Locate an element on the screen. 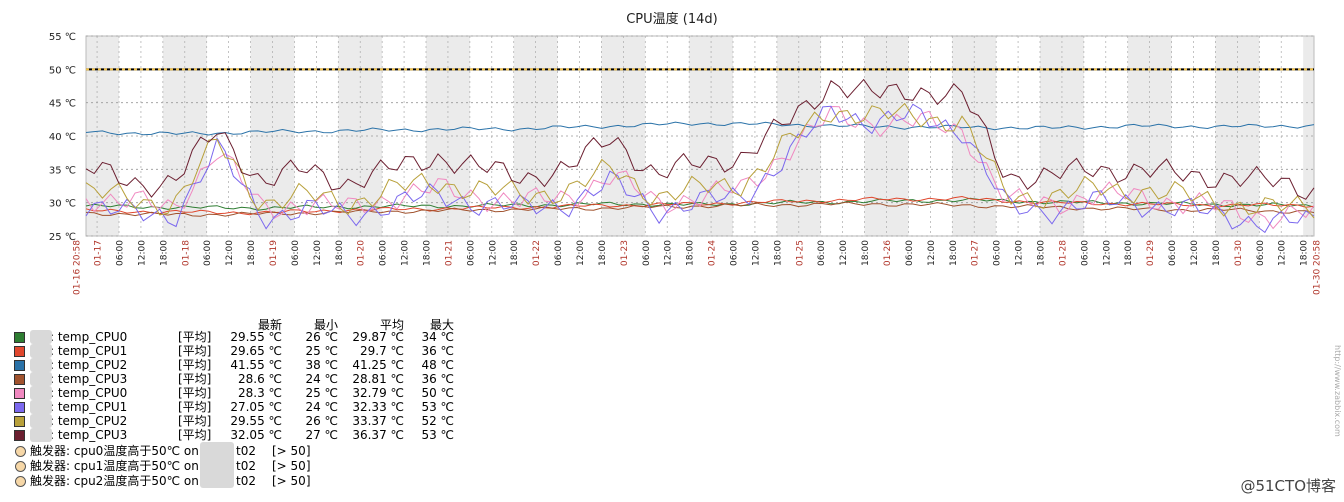 The width and height of the screenshot is (1344, 502). watermark: @51CTO博客 is located at coordinates (1288, 486).